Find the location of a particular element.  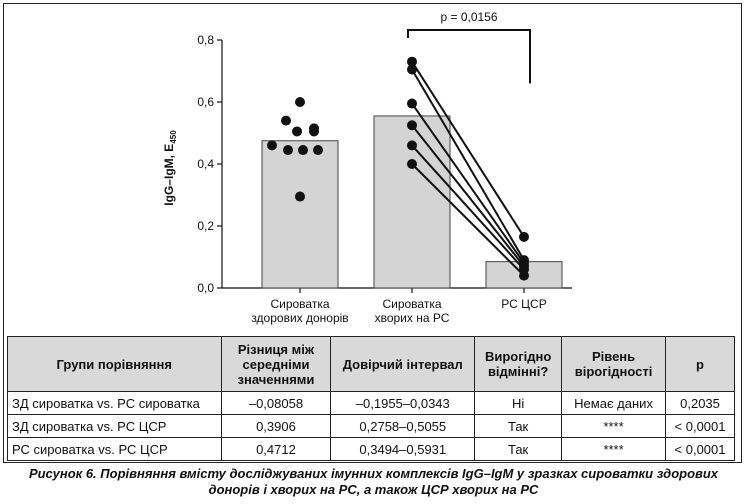

header-significant: Вирогідно відмінні? is located at coordinates (518, 364).